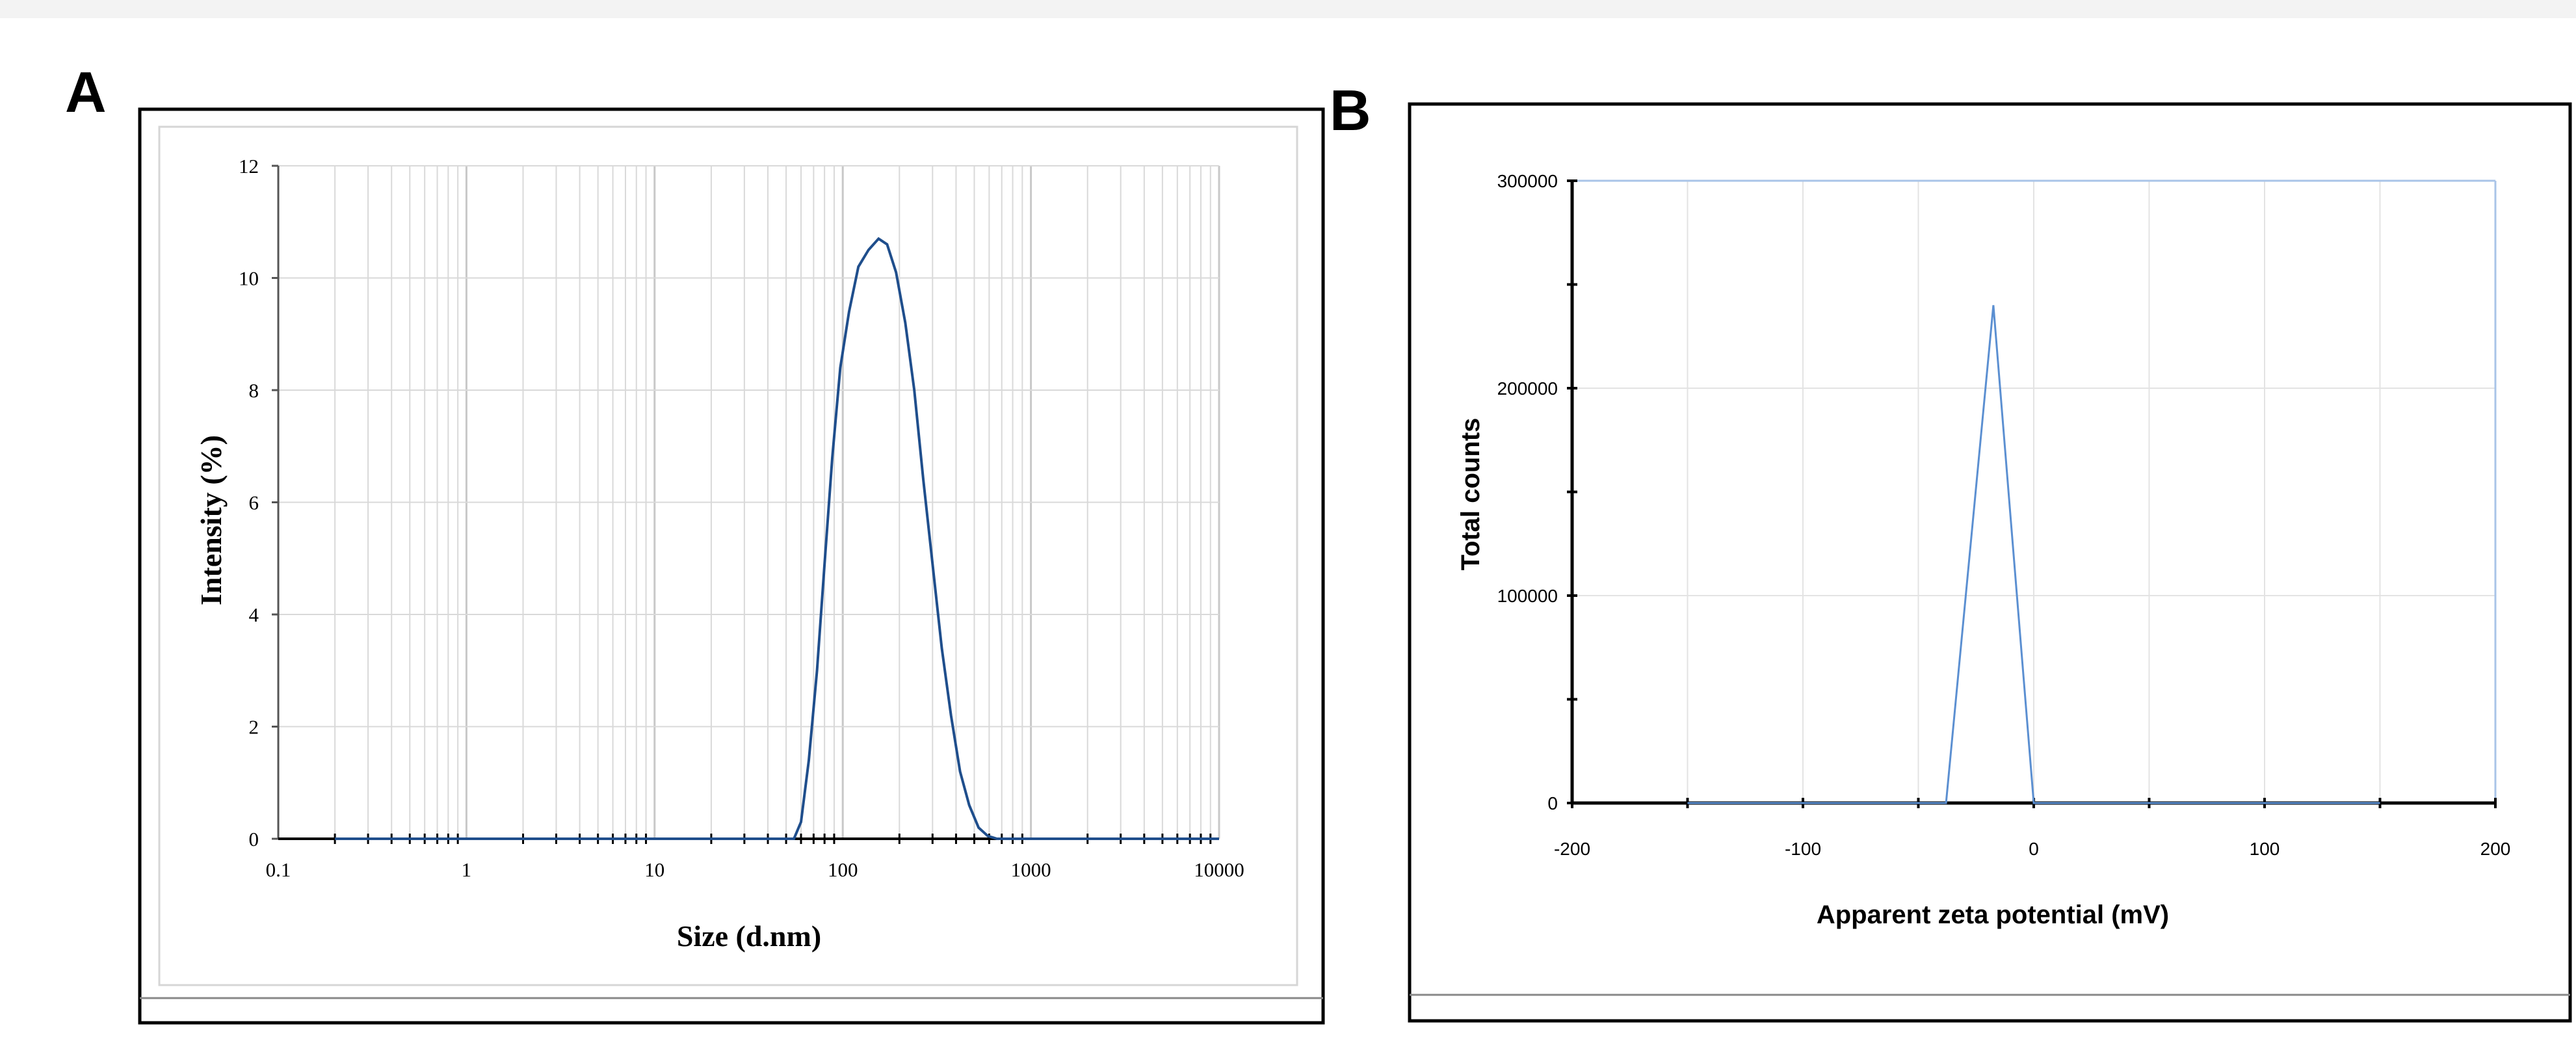 The image size is (2576, 1041). I want to click on y-tick-label-a: 10, so click(249, 278).